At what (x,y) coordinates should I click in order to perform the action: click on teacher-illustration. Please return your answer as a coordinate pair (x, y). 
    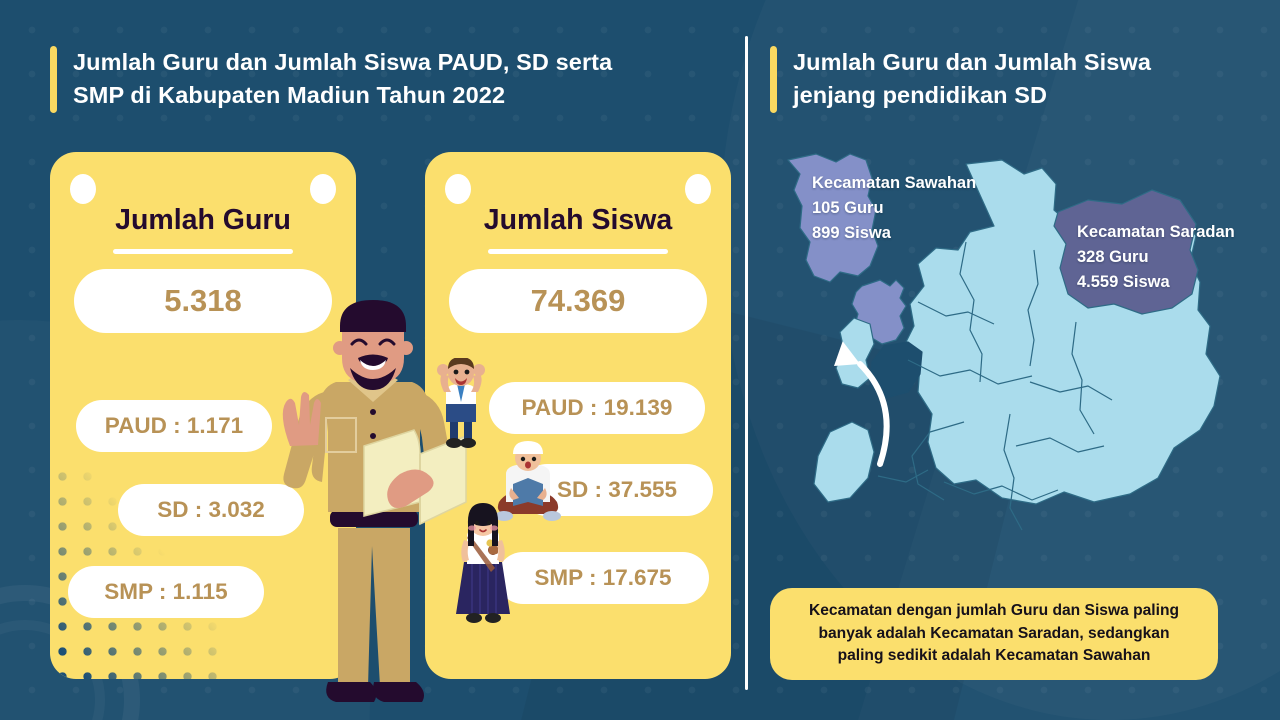
    Looking at the image, I should click on (374, 501).